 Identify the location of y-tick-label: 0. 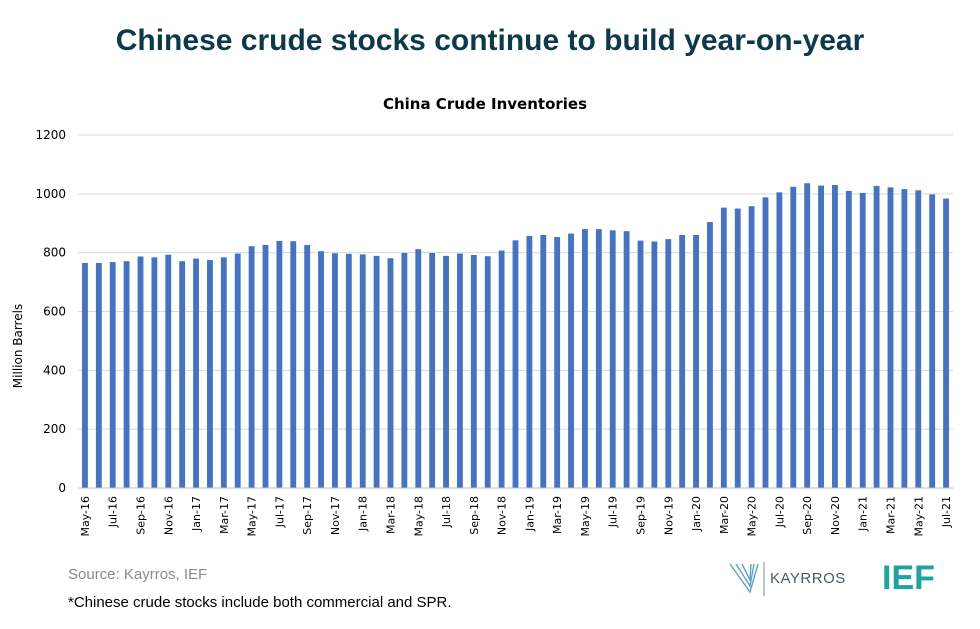
(62, 488).